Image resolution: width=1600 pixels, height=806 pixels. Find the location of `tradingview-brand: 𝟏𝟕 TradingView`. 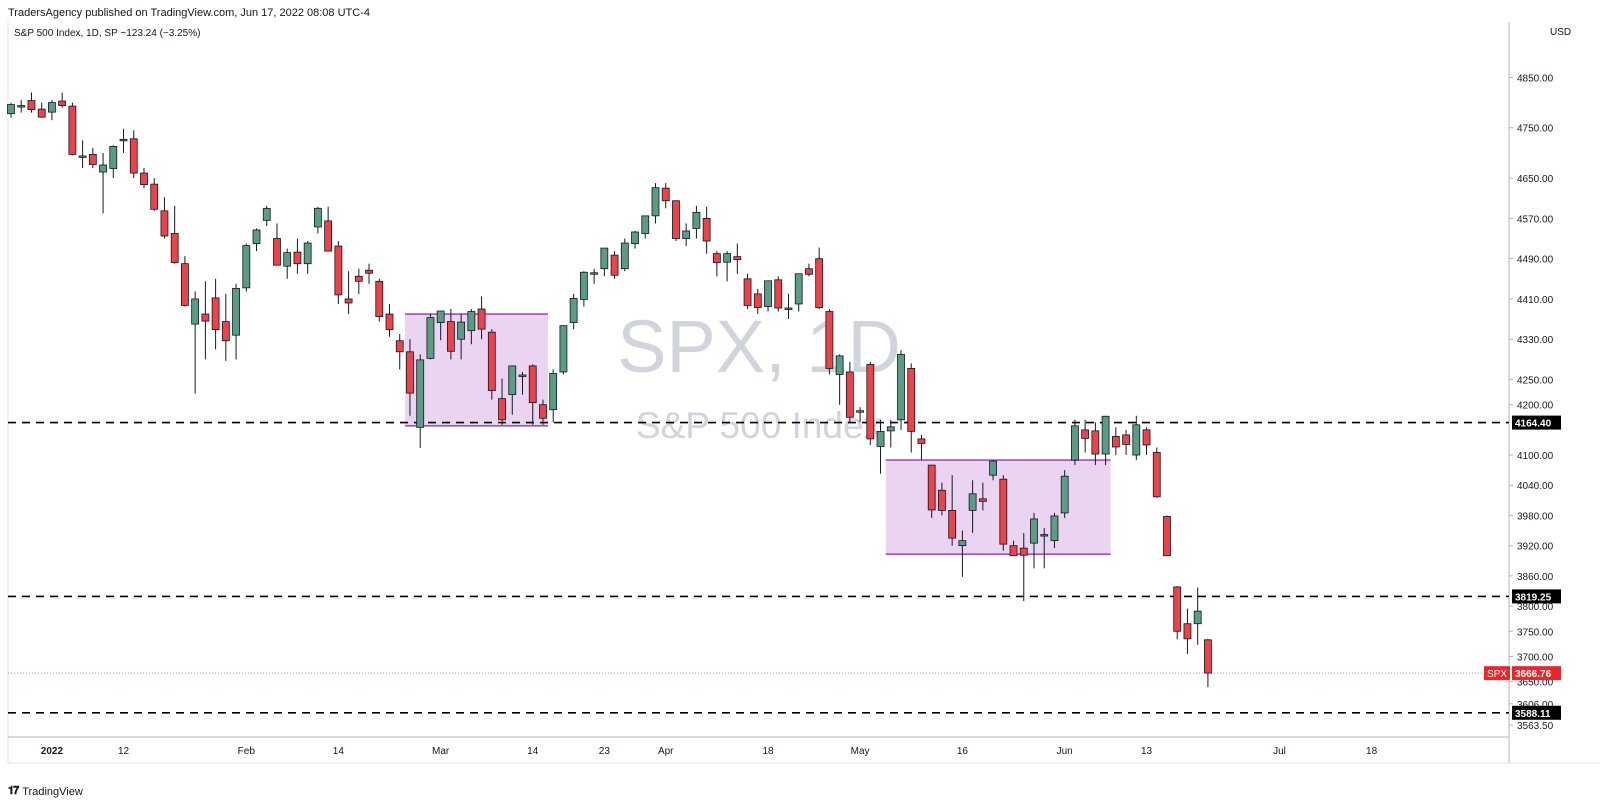

tradingview-brand: 𝟏𝟕 TradingView is located at coordinates (45, 791).